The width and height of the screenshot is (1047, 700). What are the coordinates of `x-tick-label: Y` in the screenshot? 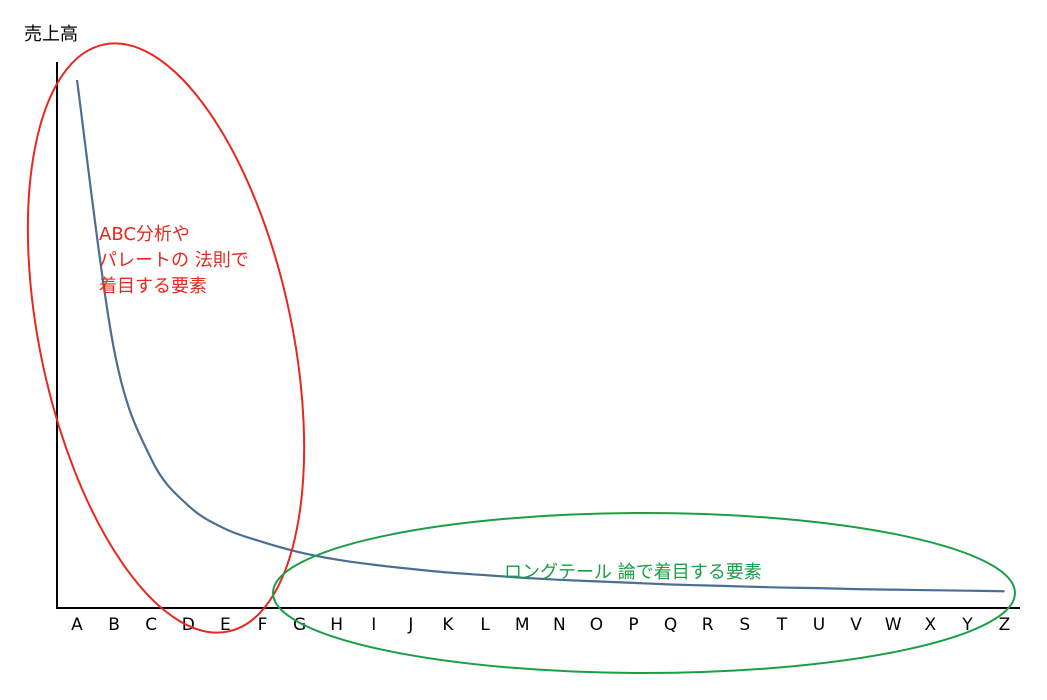 It's located at (967, 625).